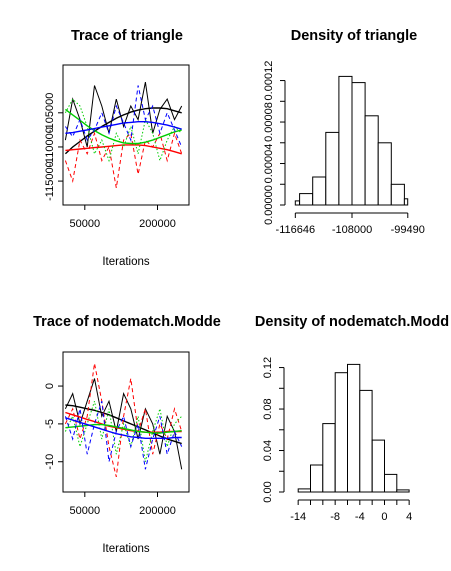  I want to click on trace_triangle-ytick-label-2: -115000, so click(50, 181).